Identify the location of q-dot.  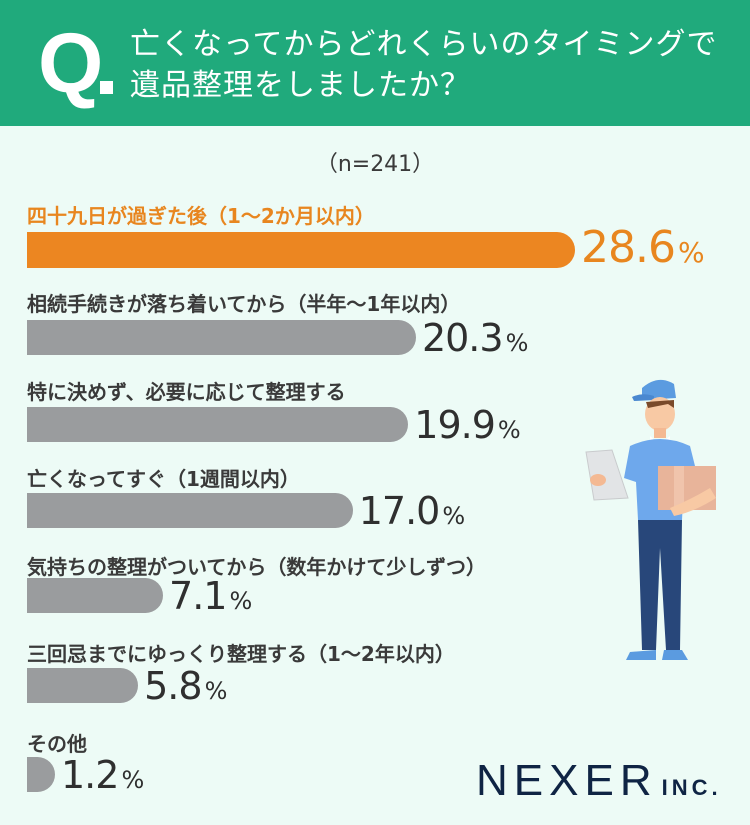
(106, 87).